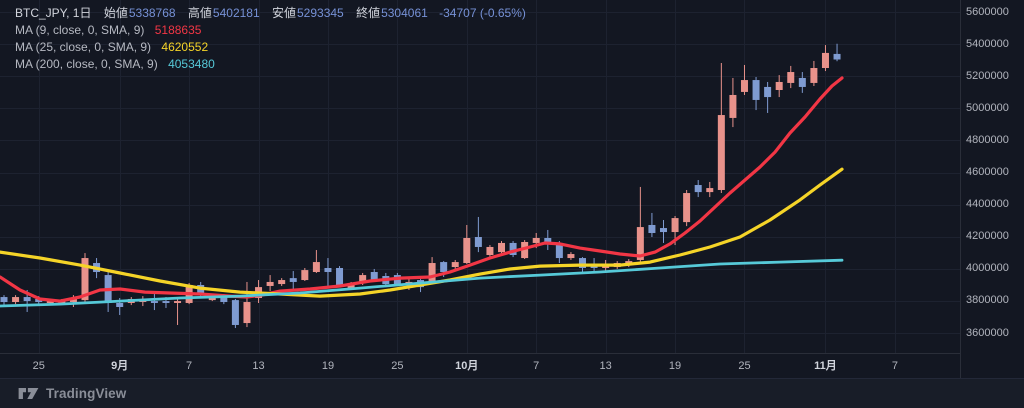 The width and height of the screenshot is (1024, 408). What do you see at coordinates (480, 365) in the screenshot?
I see `time-axis: 25 9月 7 13 19 25 10月 7 13 19 25 11月 7` at bounding box center [480, 365].